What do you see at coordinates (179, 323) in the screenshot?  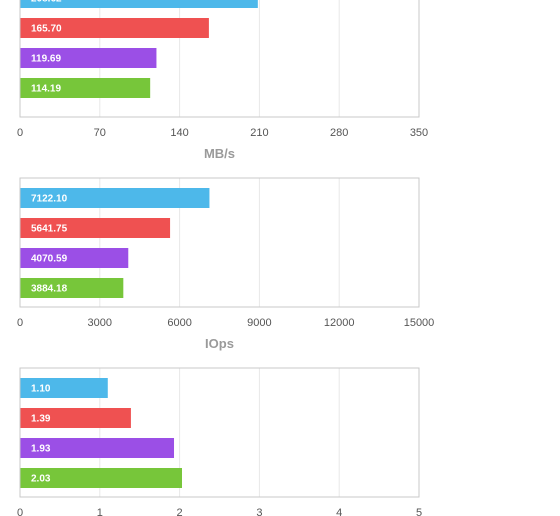 I see `x-tick-label: 6000` at bounding box center [179, 323].